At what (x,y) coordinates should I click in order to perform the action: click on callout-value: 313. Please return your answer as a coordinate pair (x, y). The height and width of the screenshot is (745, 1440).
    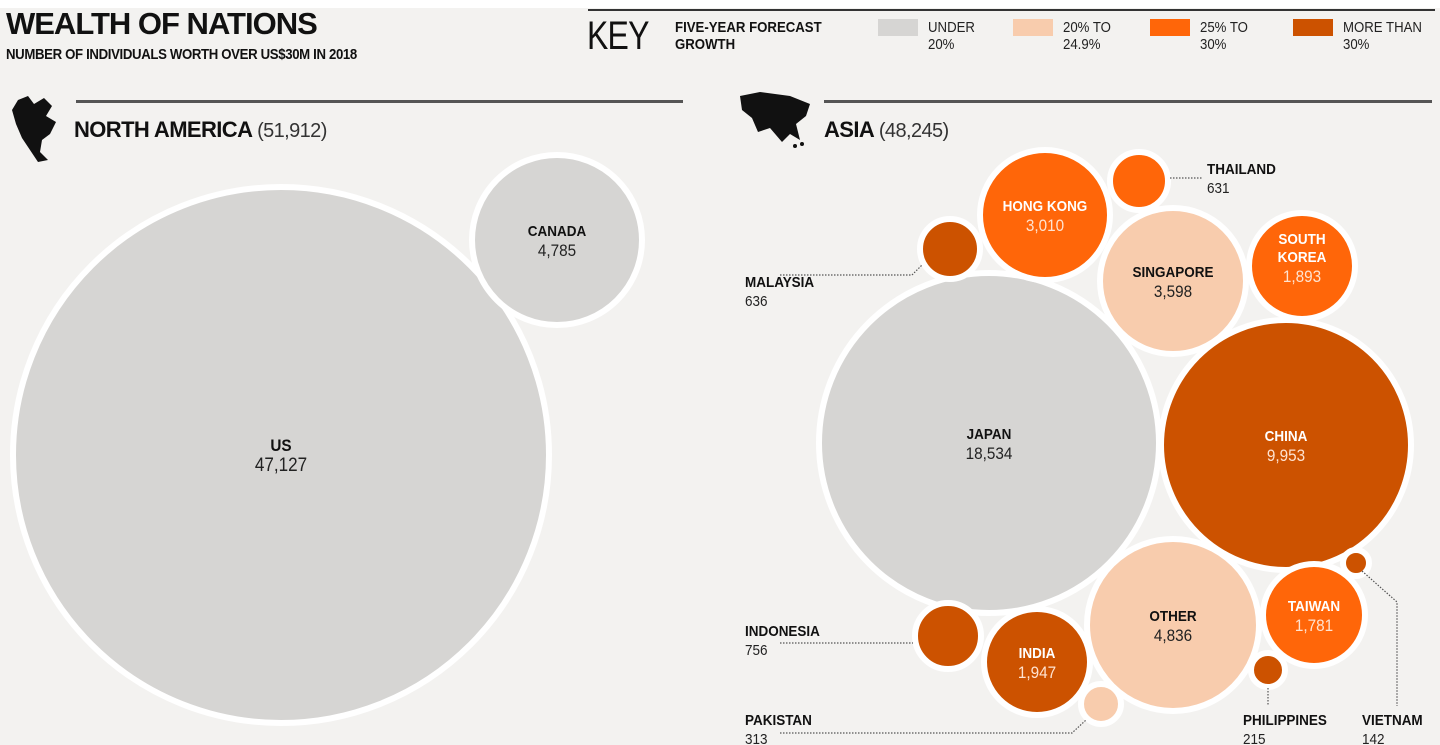
    Looking at the image, I should click on (756, 738).